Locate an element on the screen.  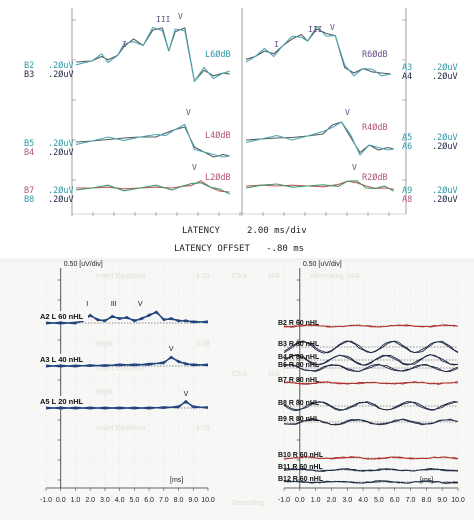
bottom-right-x-tick-label: 3.0 is located at coordinates (347, 500).